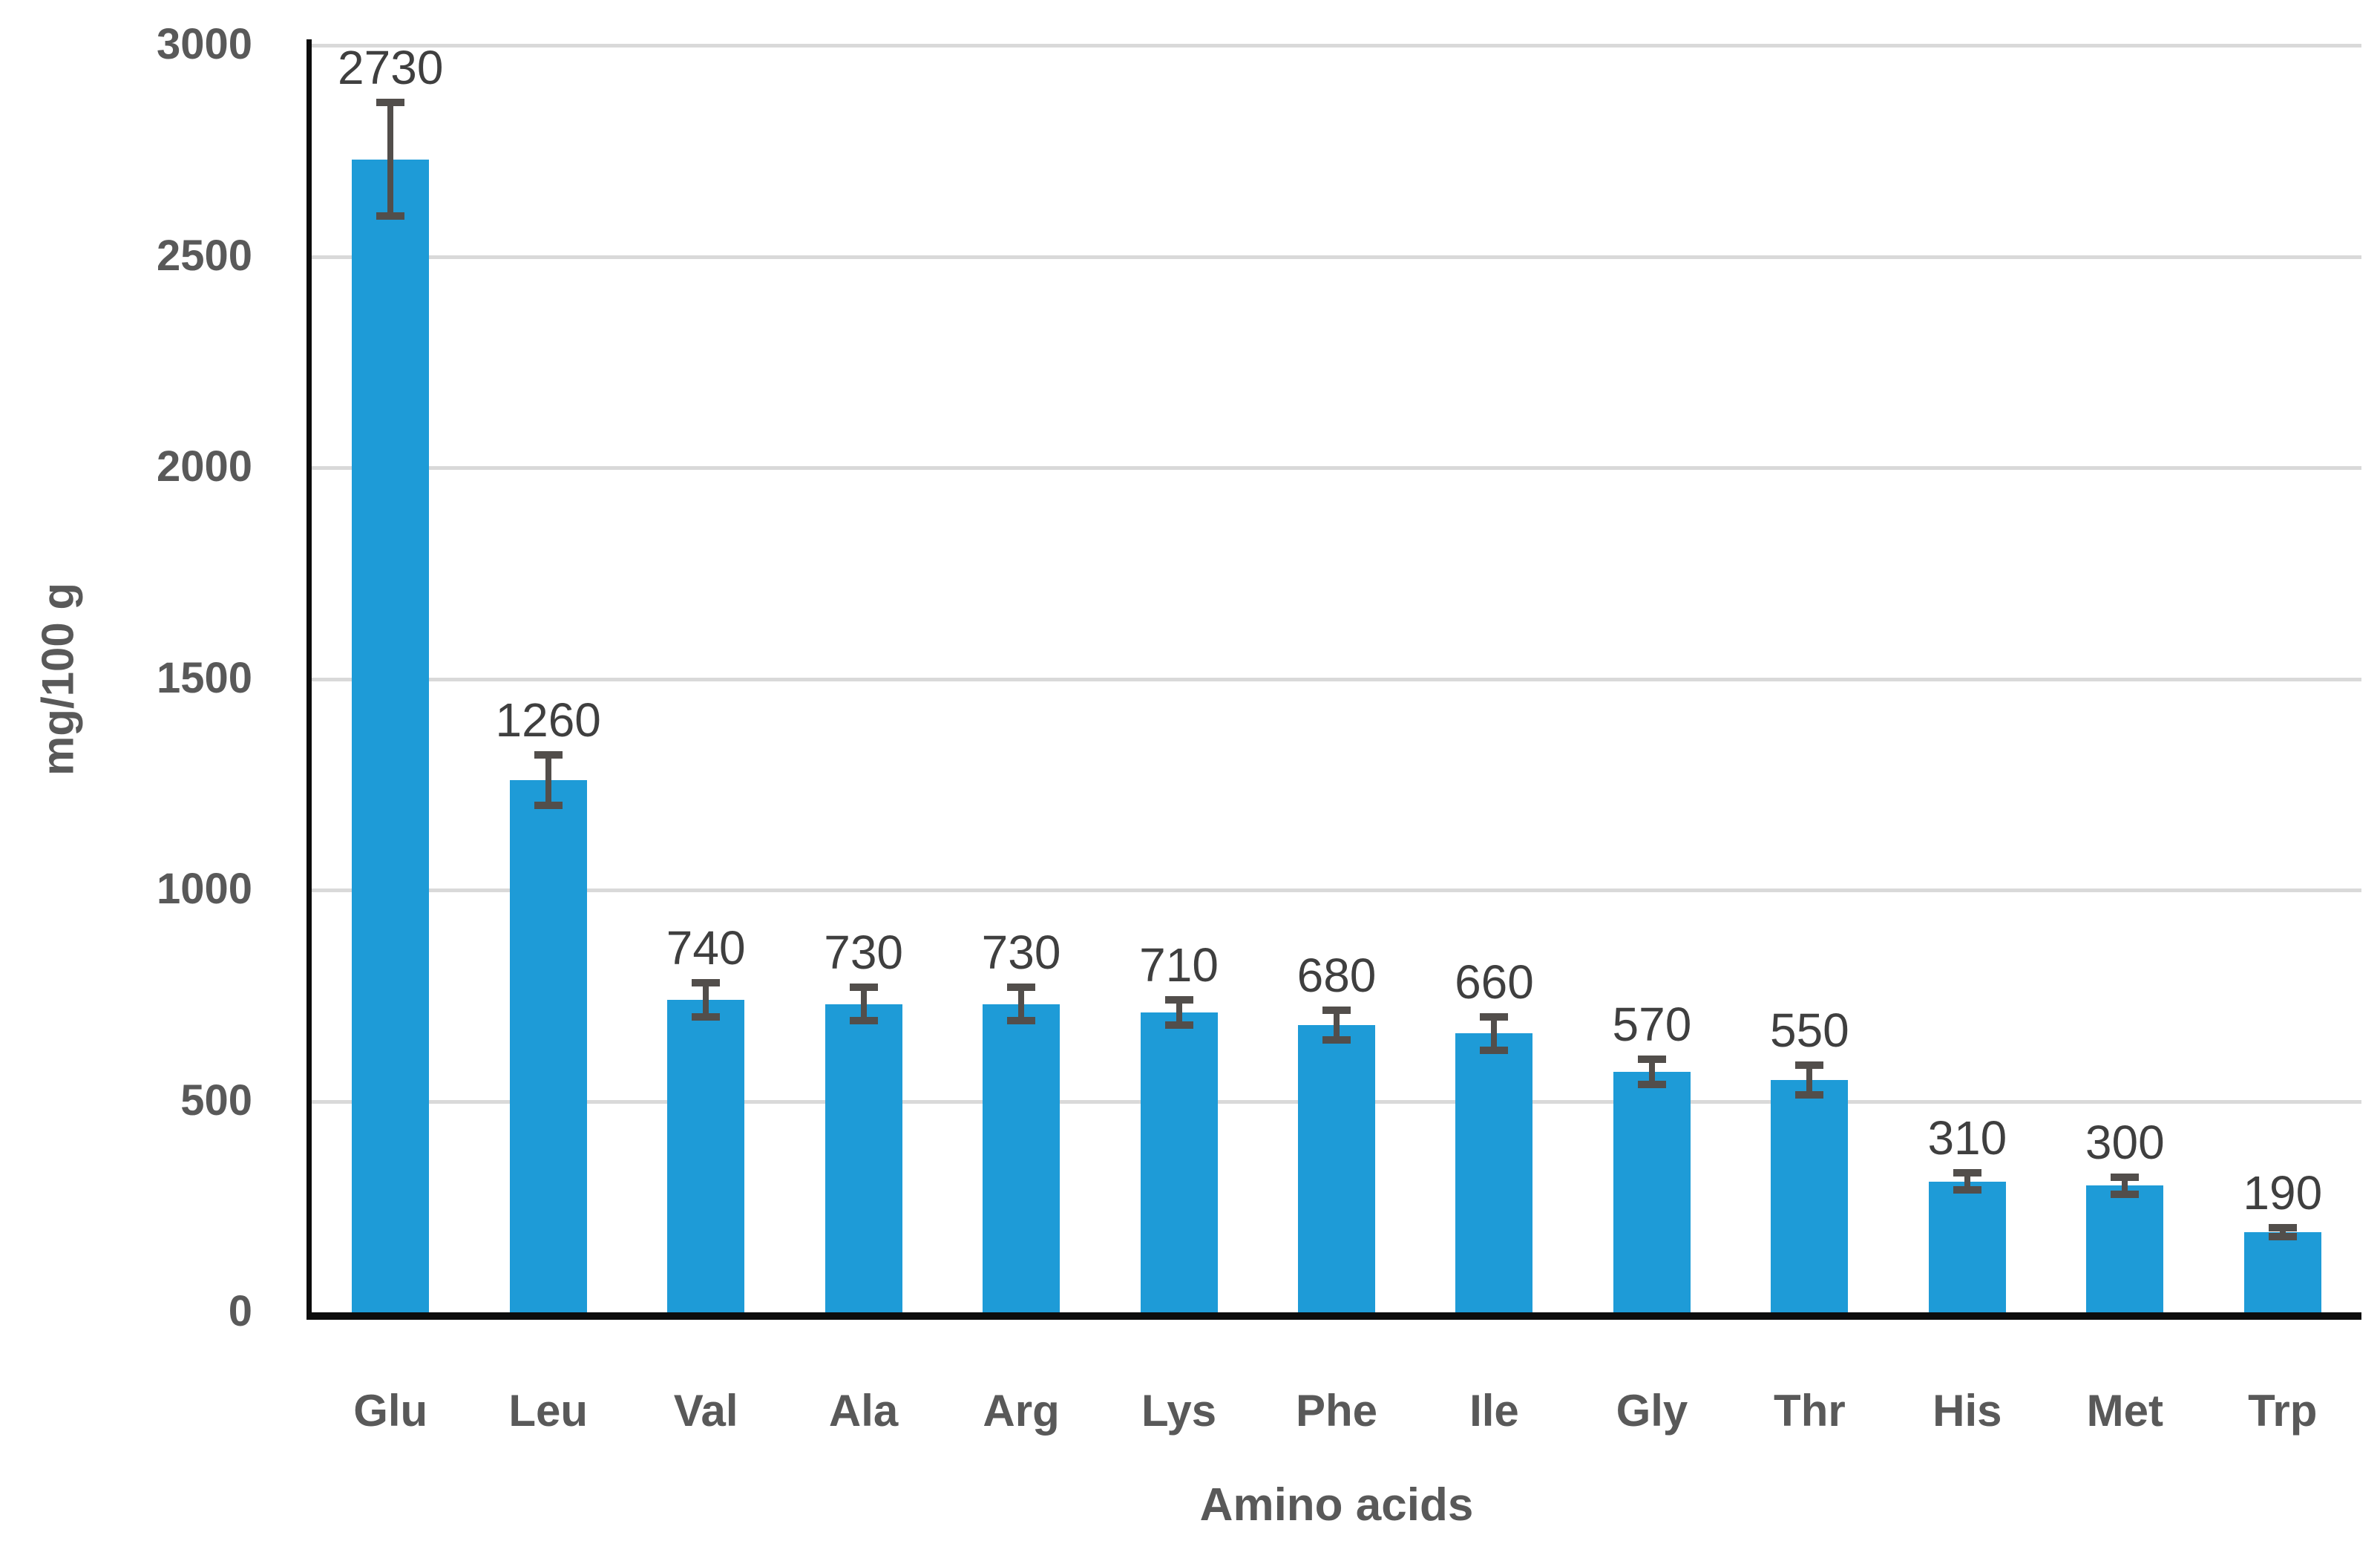 The image size is (2380, 1561). I want to click on data-label: 660, so click(1494, 982).